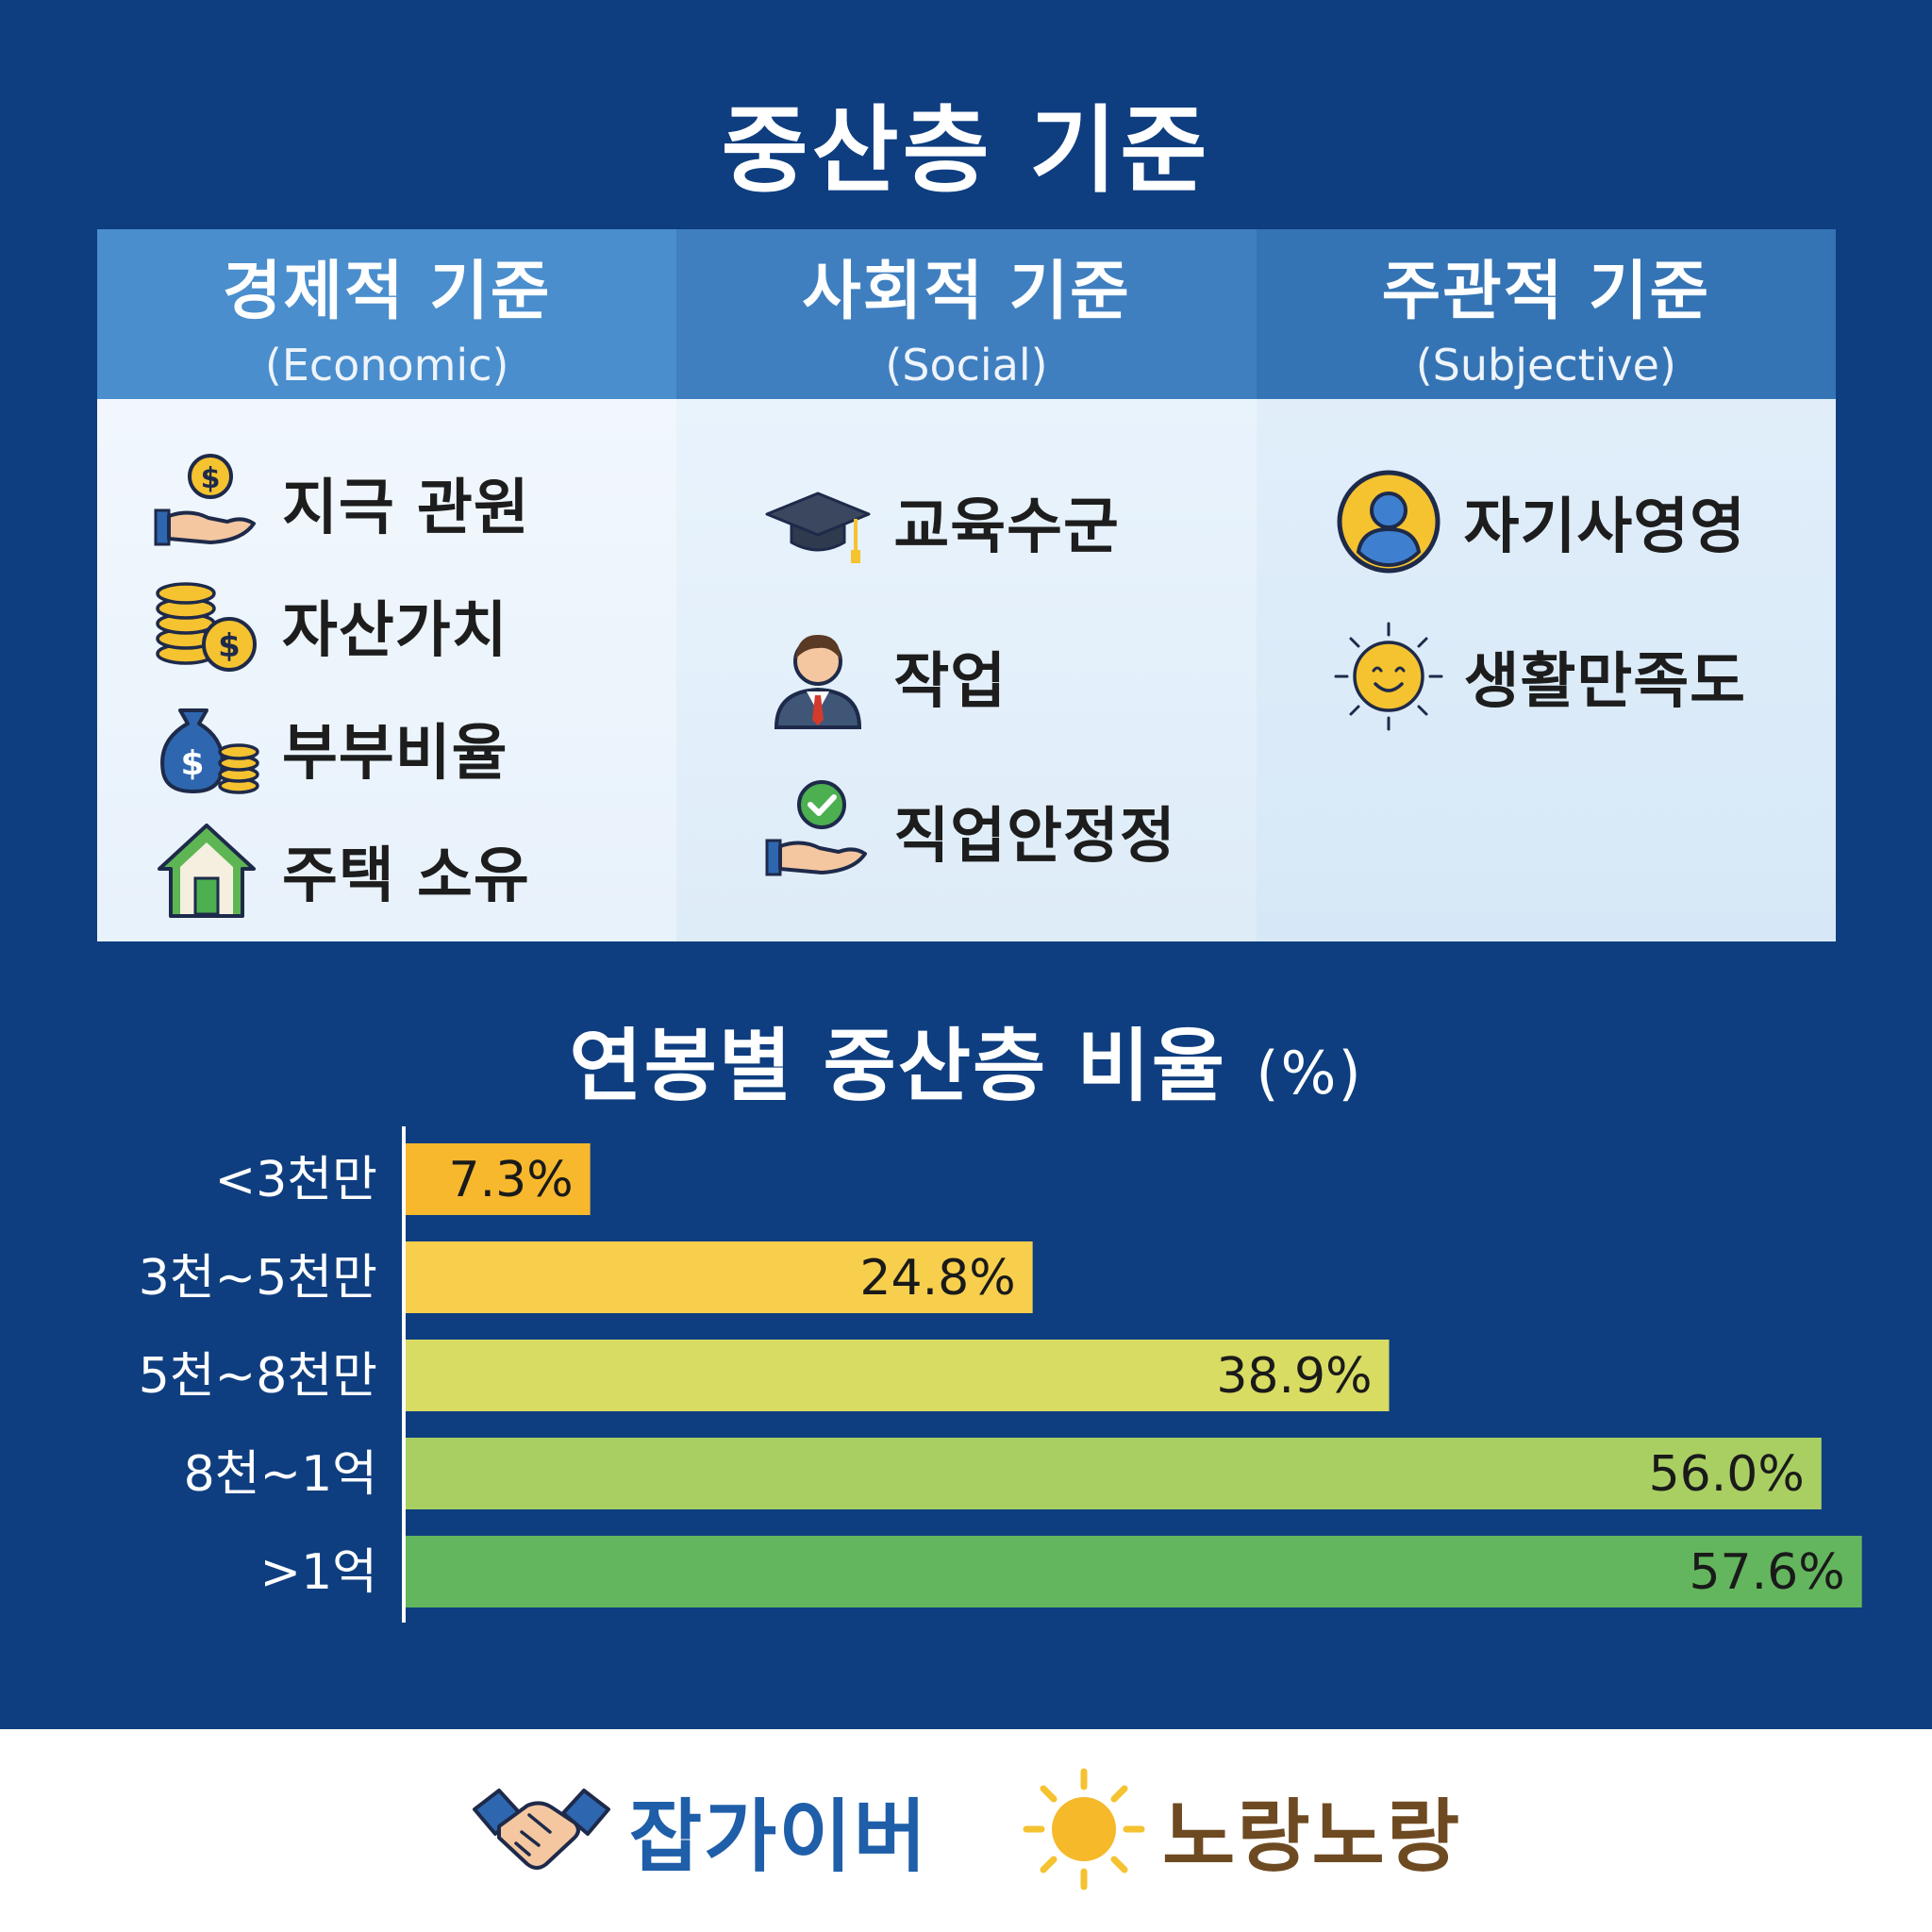 Image resolution: width=1932 pixels, height=1932 pixels. I want to click on brand-jobgyver: 잡가이버, so click(699, 1831).